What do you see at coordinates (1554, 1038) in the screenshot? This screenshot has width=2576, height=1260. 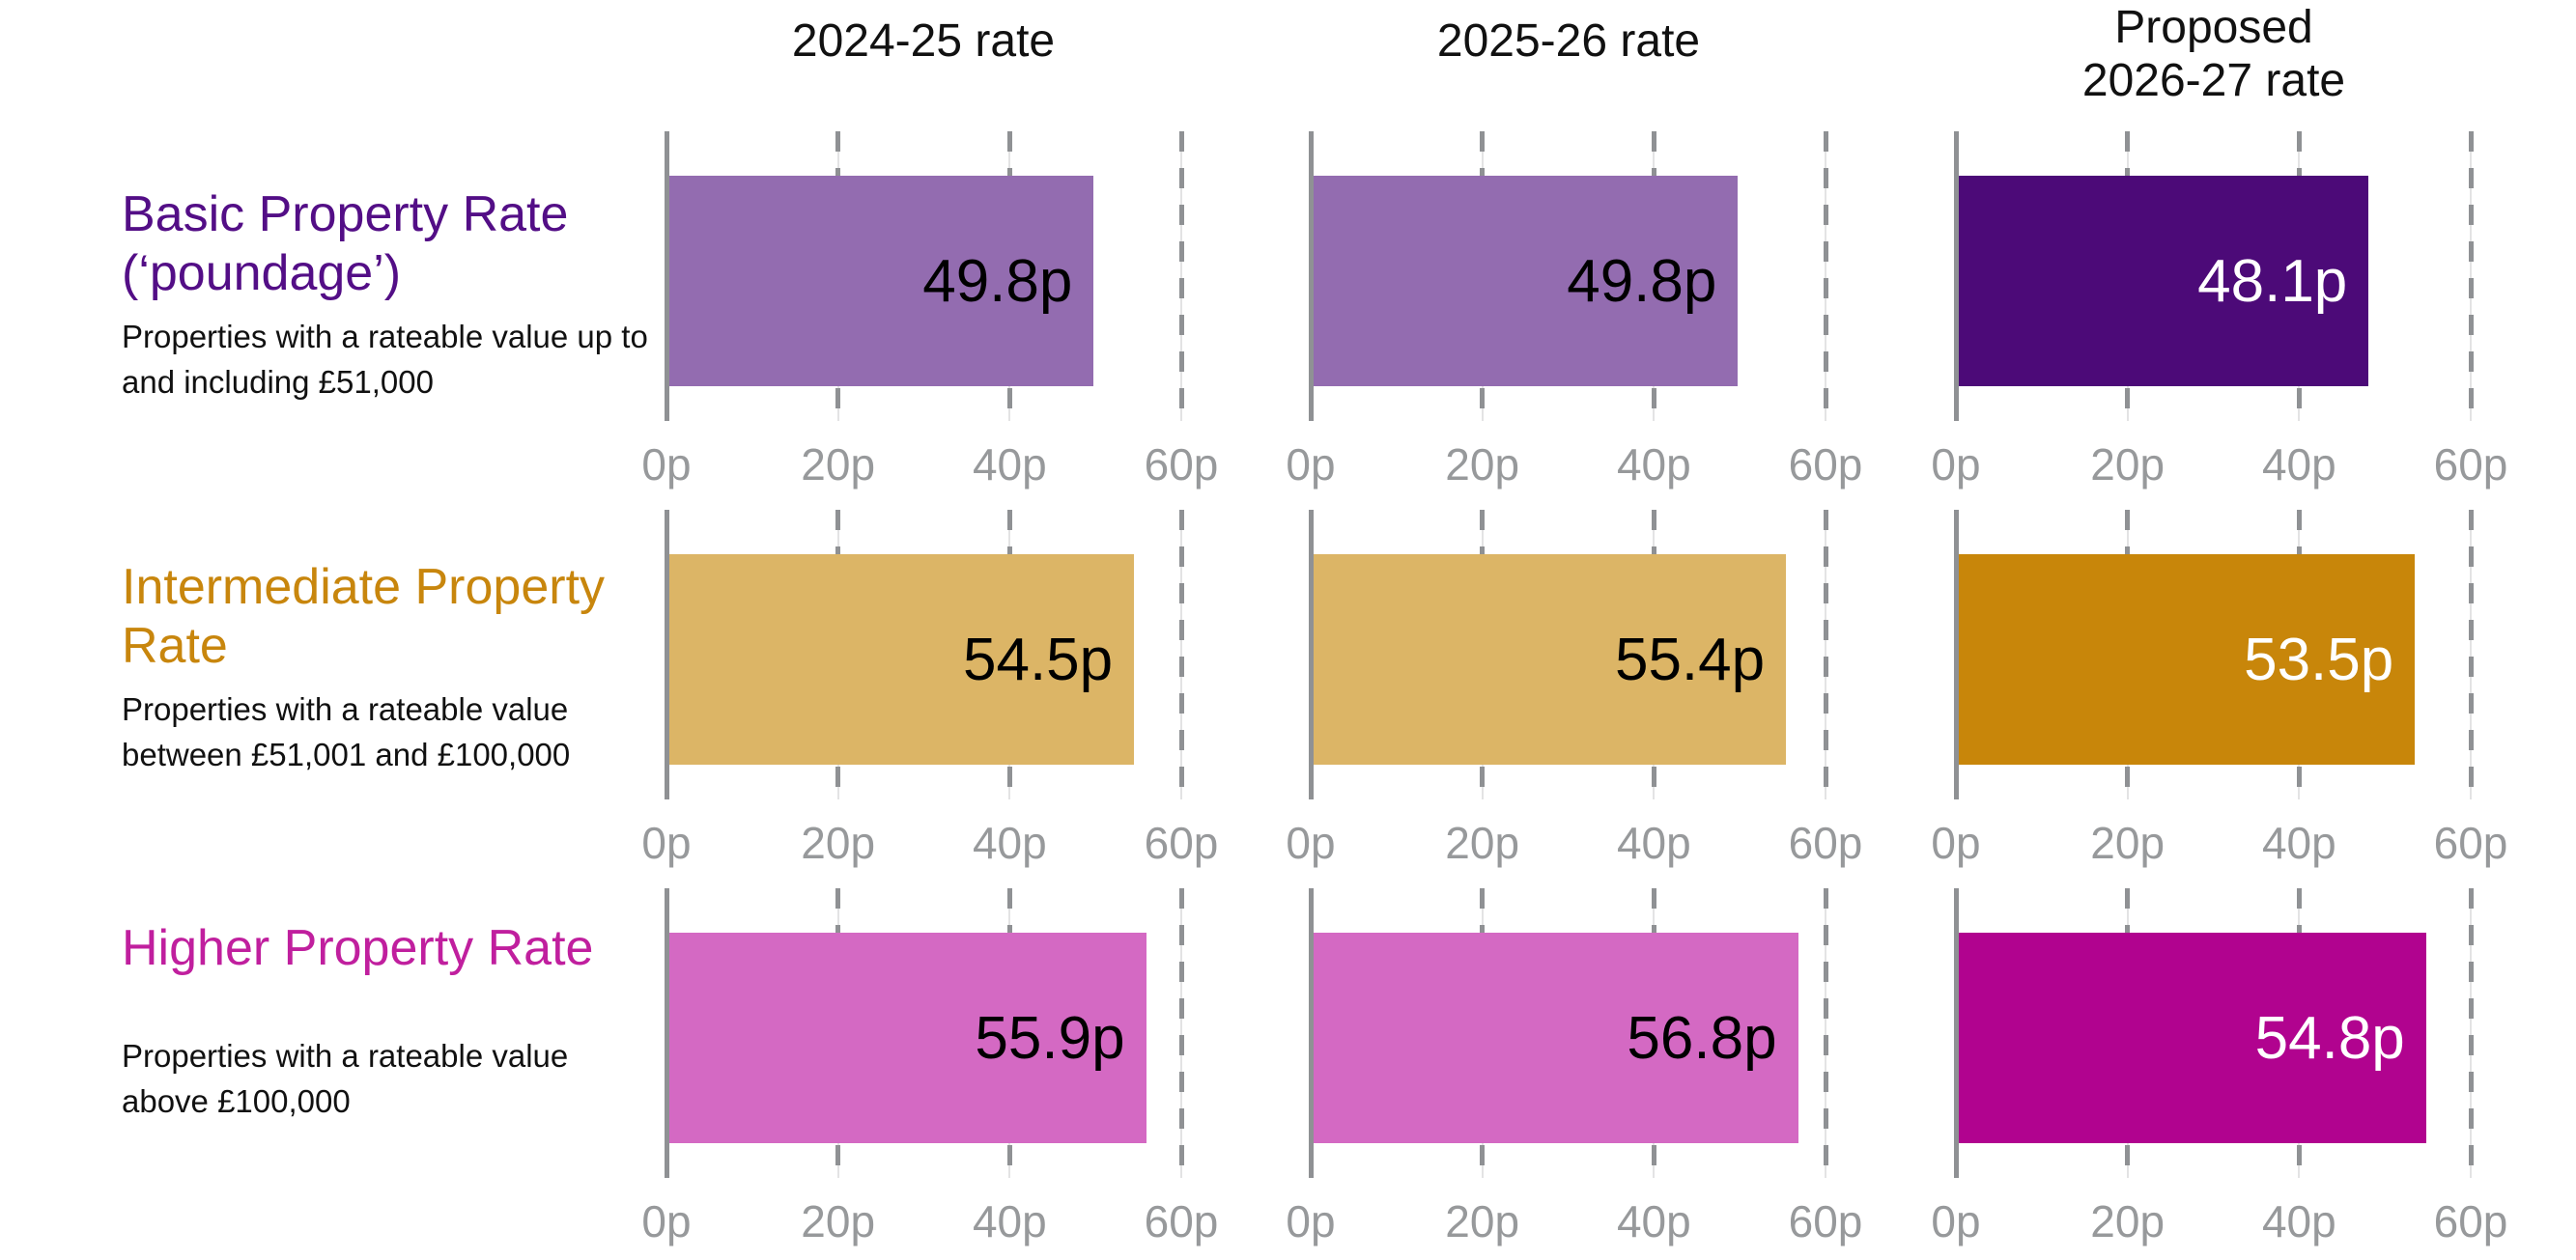 I see `bar: 56.8p` at bounding box center [1554, 1038].